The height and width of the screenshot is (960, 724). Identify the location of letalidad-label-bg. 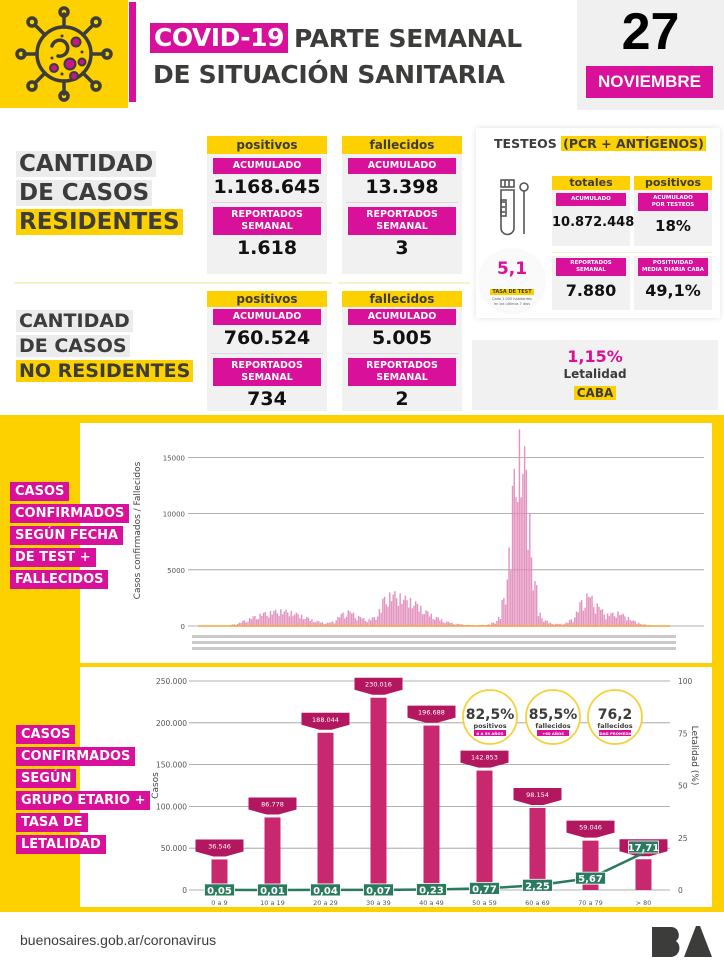
(643, 847).